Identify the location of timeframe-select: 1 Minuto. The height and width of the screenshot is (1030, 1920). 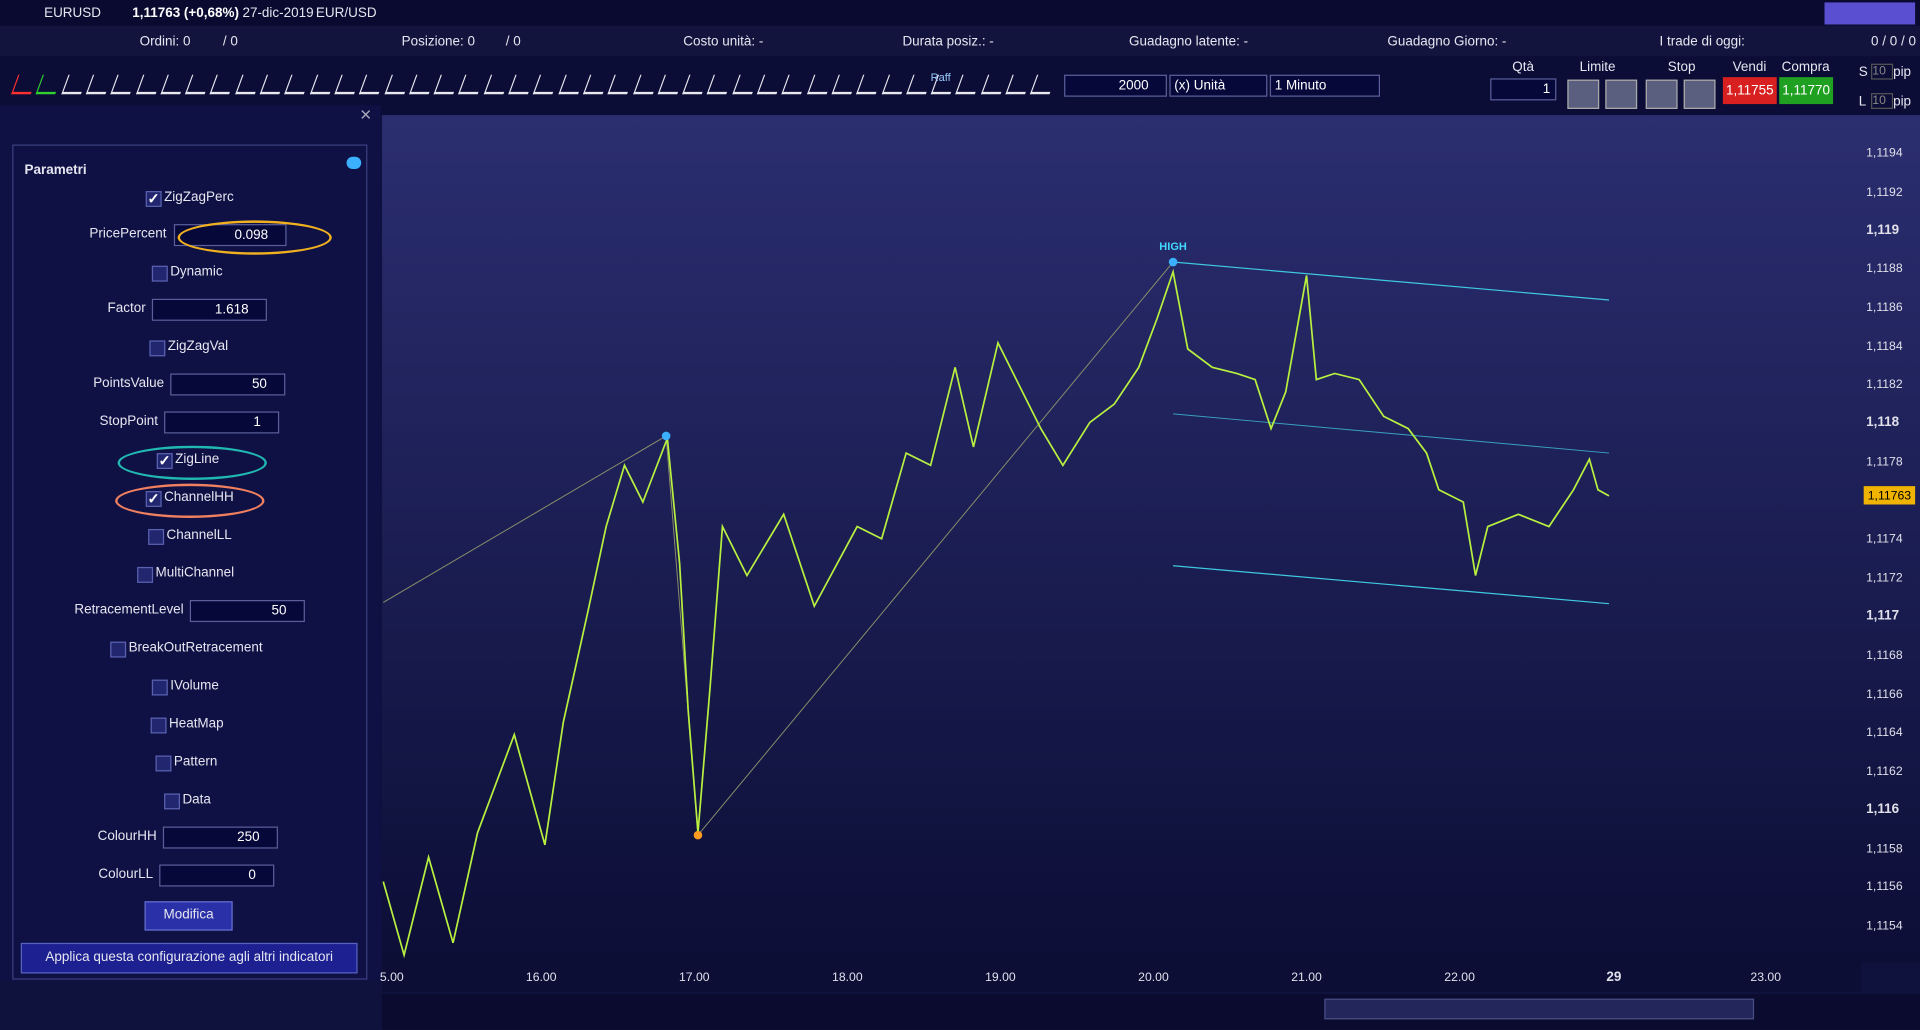
(1325, 85).